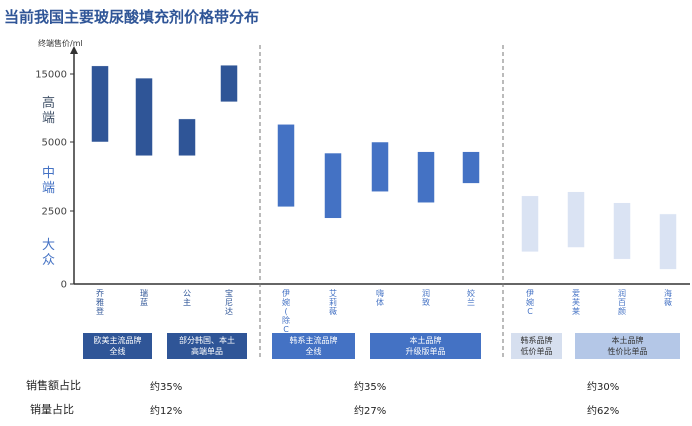 The width and height of the screenshot is (692, 426). What do you see at coordinates (54, 212) in the screenshot?
I see `y-tick-label: 2500` at bounding box center [54, 212].